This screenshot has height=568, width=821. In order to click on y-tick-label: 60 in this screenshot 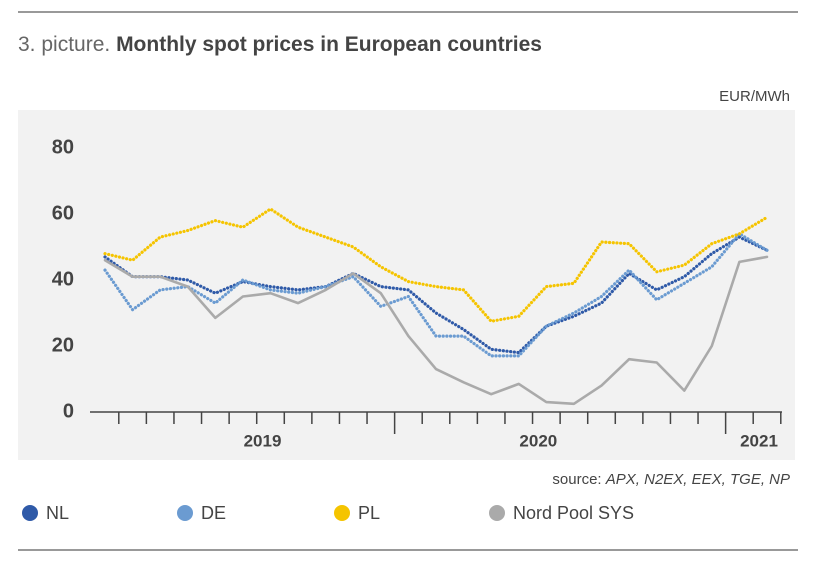, I will do `click(63, 213)`.